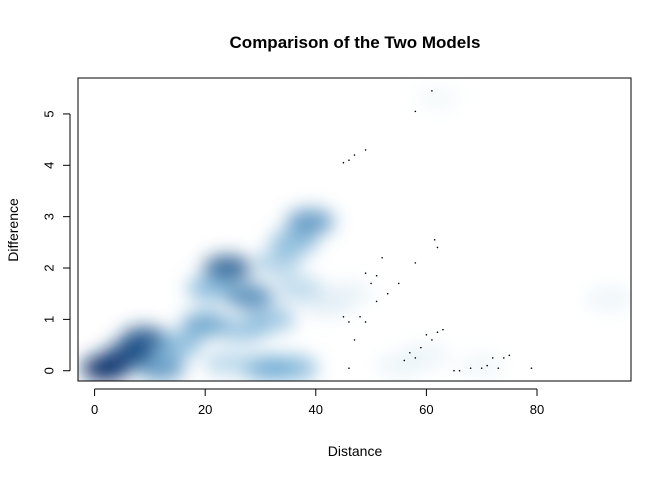  Describe the element at coordinates (48, 165) in the screenshot. I see `y-tick-label: 4` at that location.